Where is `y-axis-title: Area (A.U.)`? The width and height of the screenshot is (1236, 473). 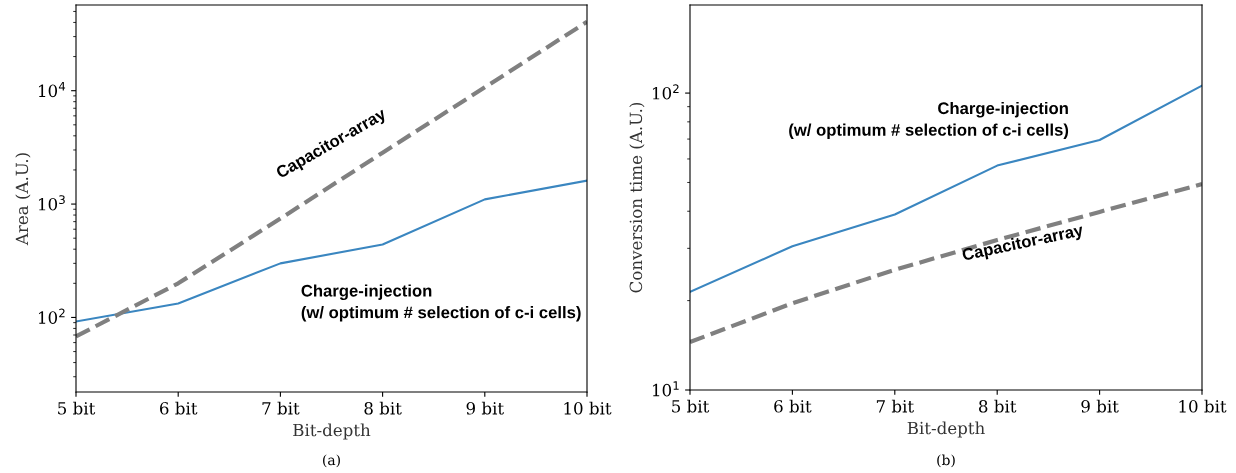 y-axis-title: Area (A.U.) is located at coordinates (23, 199).